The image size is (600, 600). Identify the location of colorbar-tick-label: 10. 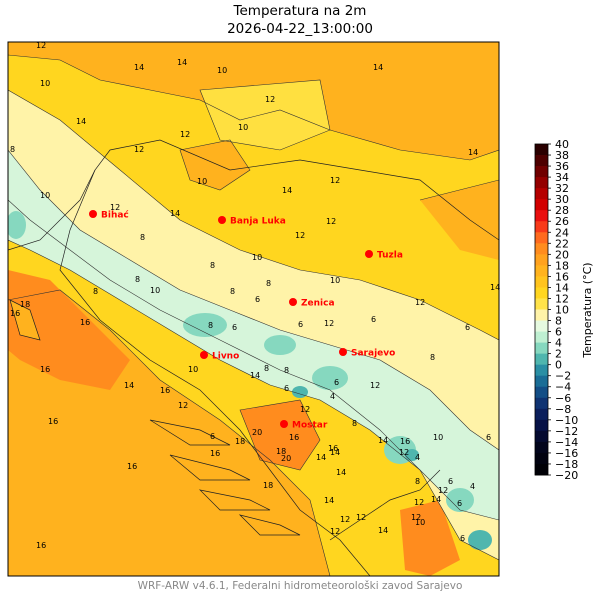
(562, 310).